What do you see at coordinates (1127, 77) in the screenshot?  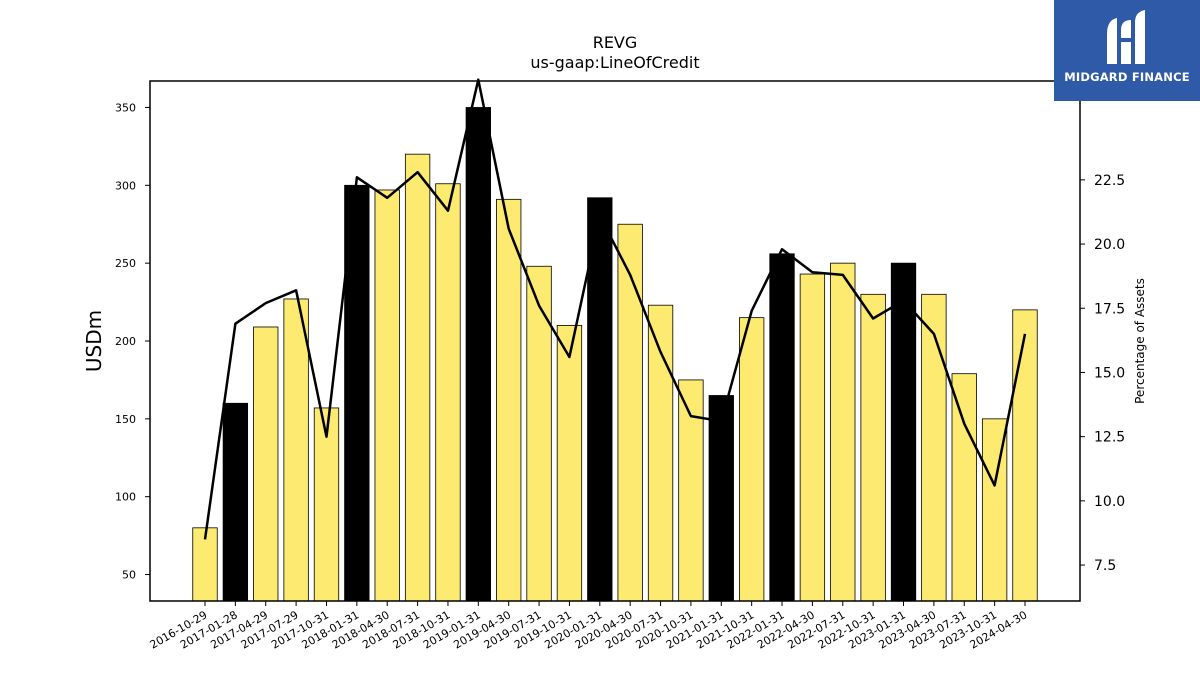 I see `brand-logo-text: MIDGARD FINANCE` at bounding box center [1127, 77].